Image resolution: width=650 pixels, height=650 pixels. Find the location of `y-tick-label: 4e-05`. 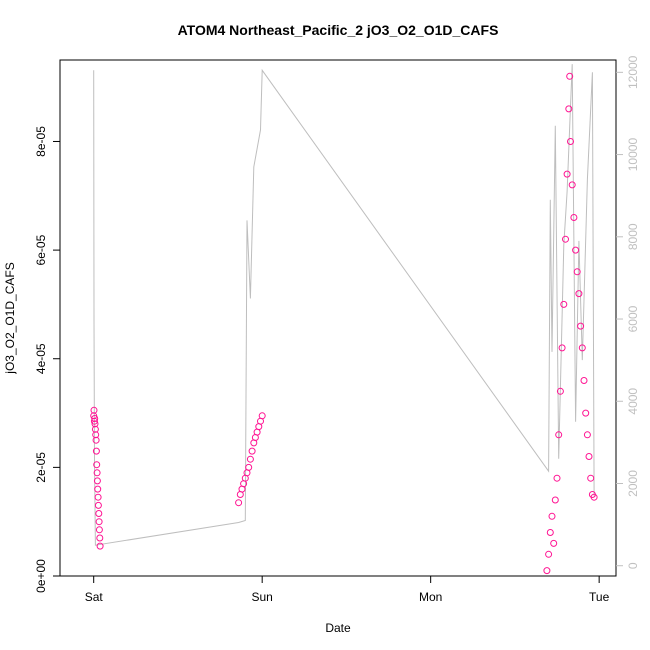

y-tick-label: 4e-05 is located at coordinates (41, 358).